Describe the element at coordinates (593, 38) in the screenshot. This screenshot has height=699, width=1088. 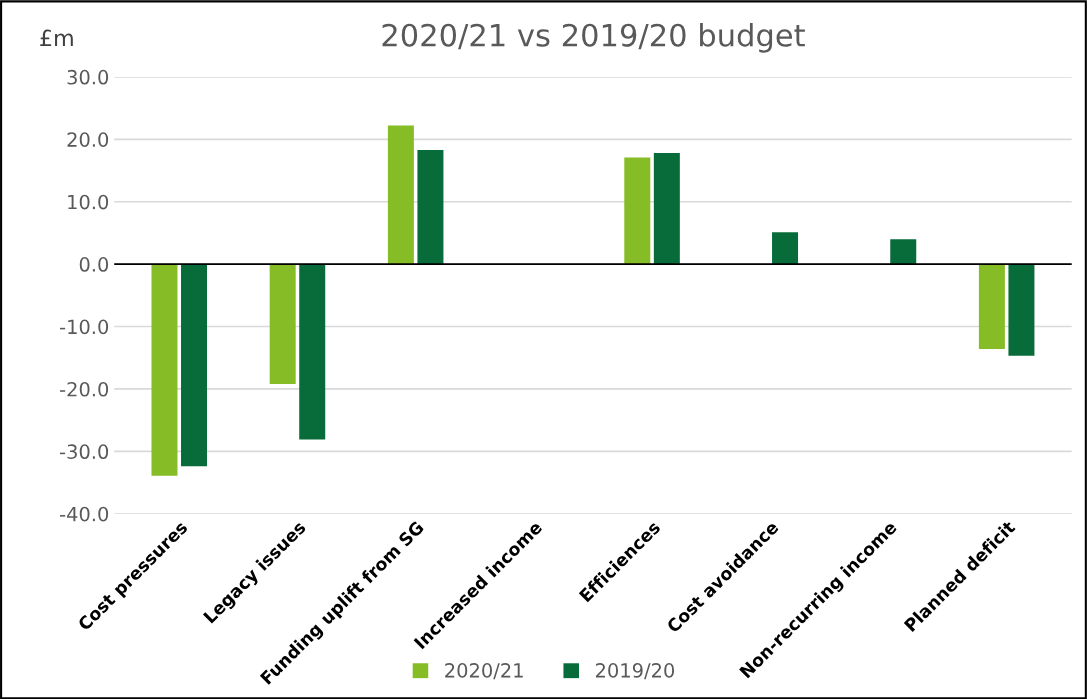
I see `chart-title: 2020/21 vs 2019/20 budget` at that location.